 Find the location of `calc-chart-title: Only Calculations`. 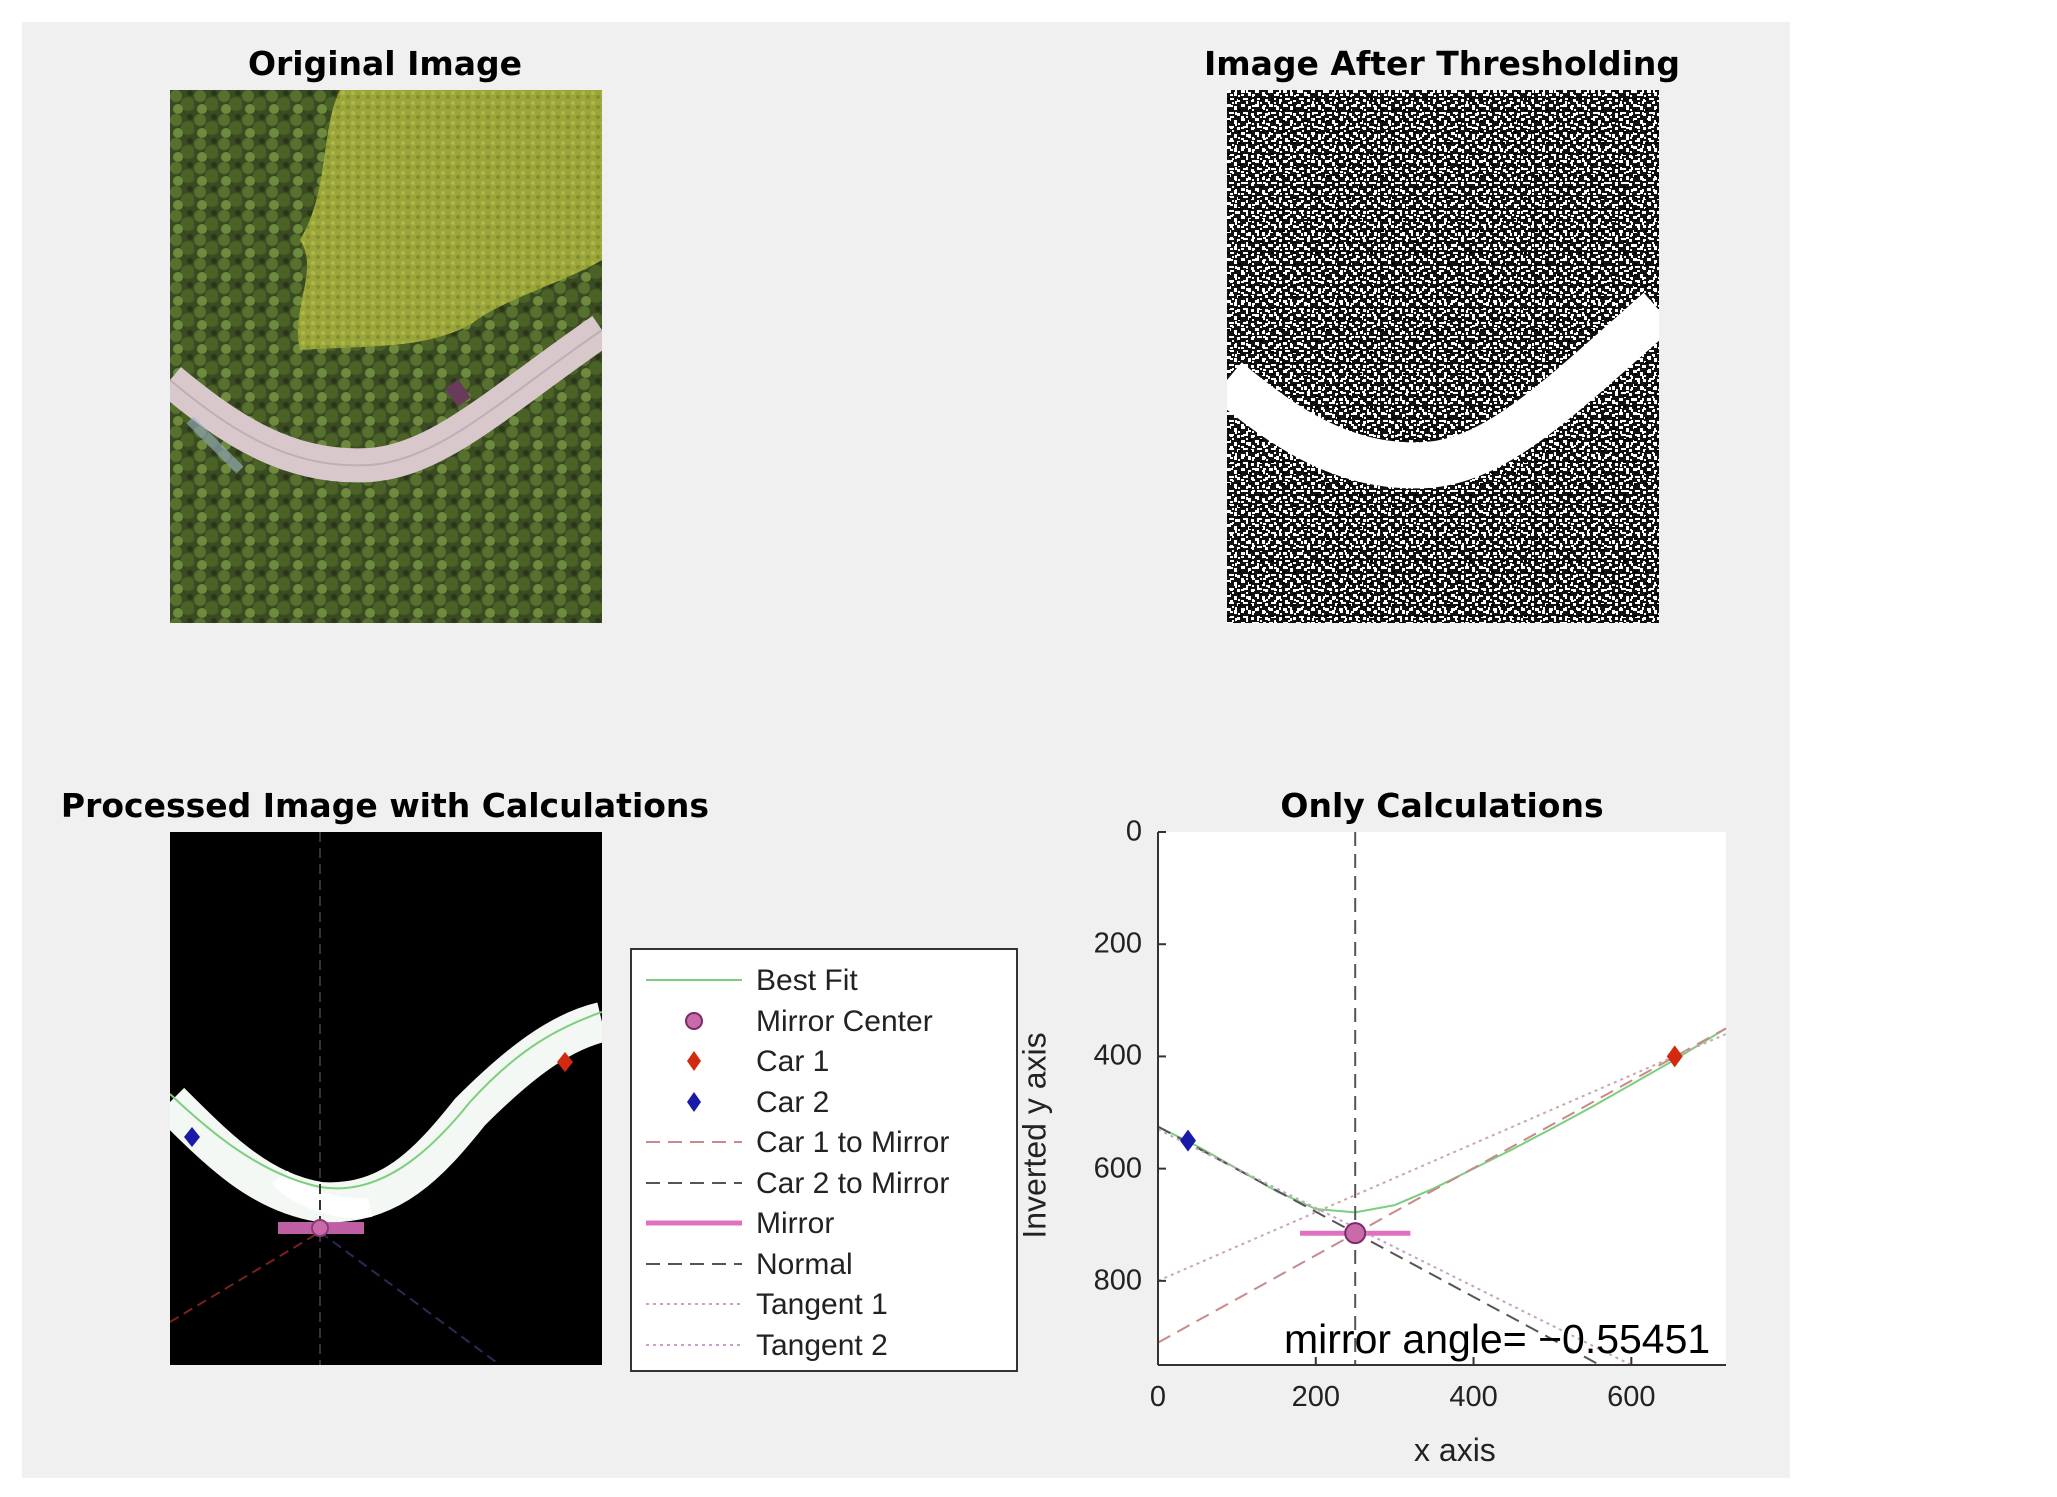

calc-chart-title: Only Calculations is located at coordinates (1442, 805).